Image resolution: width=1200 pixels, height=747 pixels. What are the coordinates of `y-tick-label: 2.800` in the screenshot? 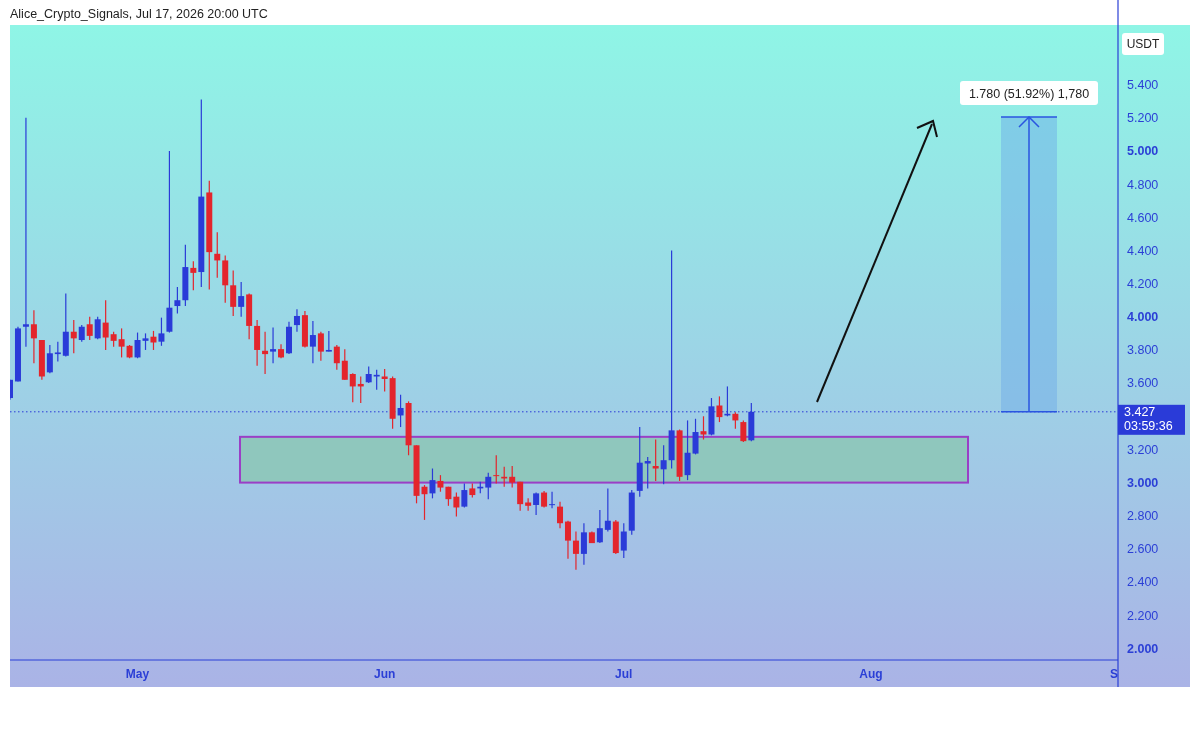 It's located at (1143, 516).